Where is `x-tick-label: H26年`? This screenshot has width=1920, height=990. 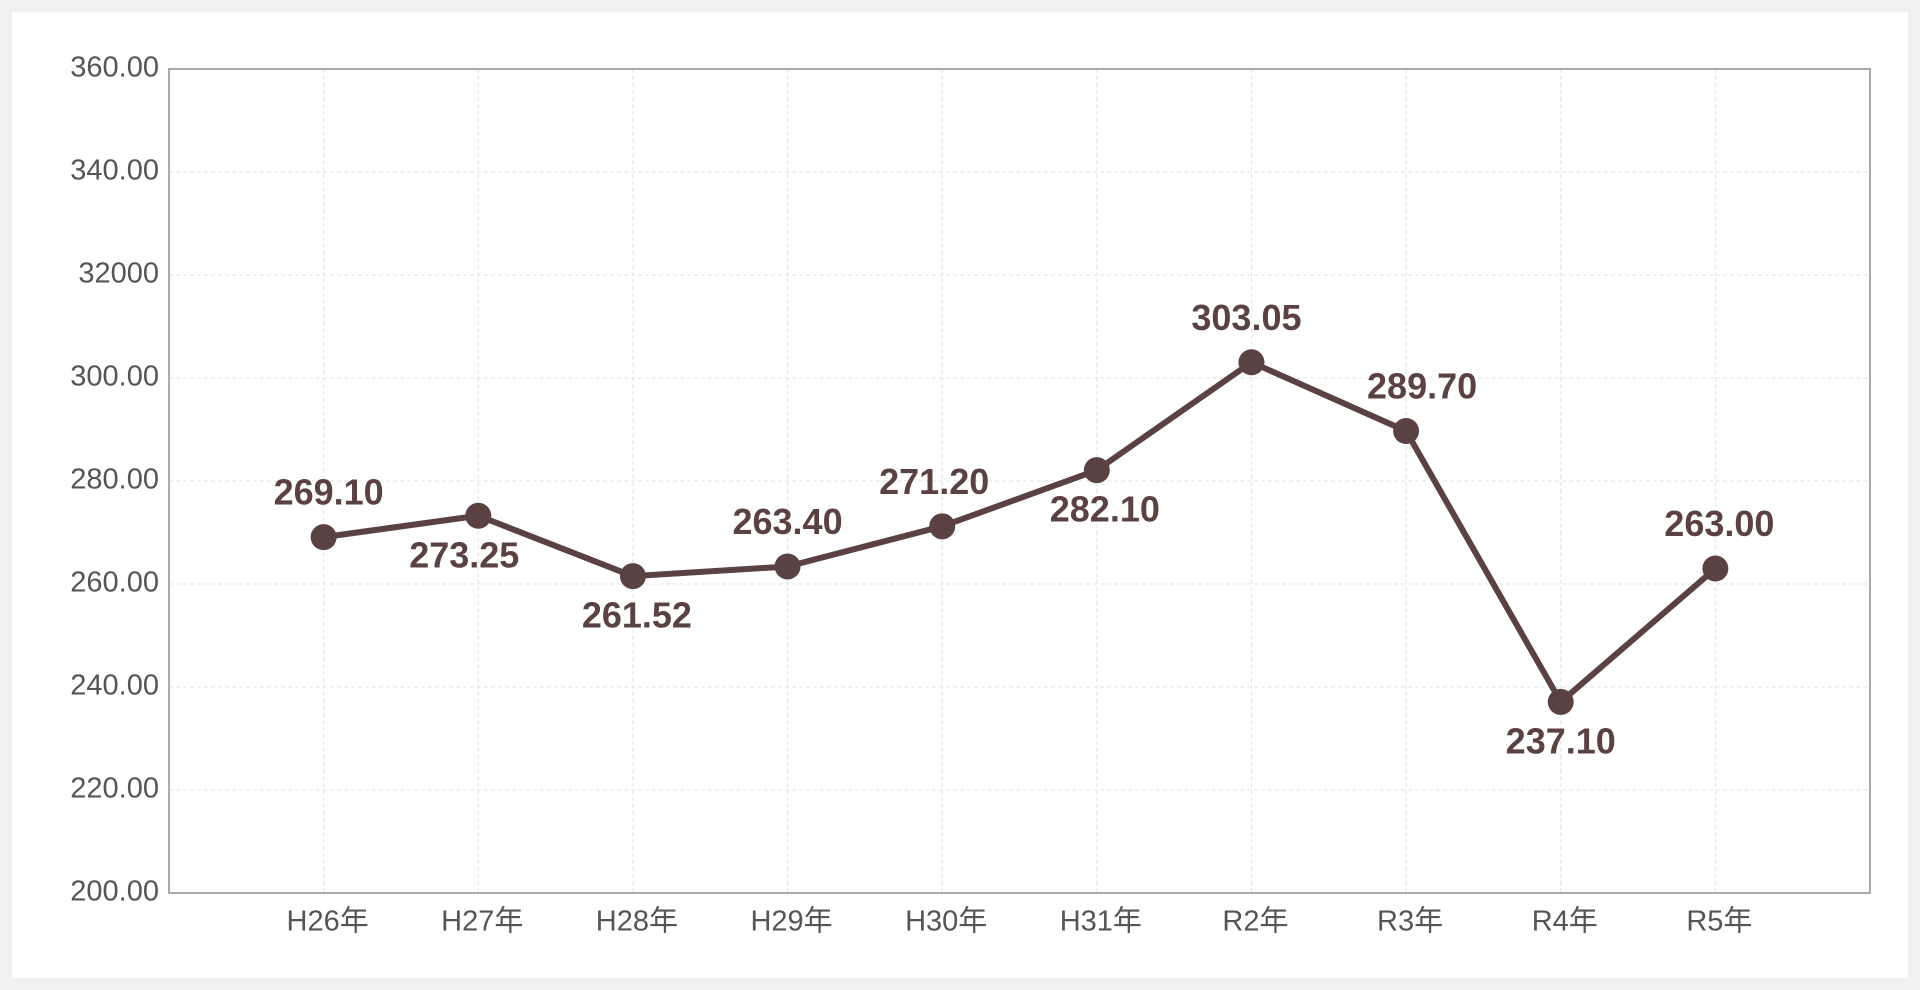 x-tick-label: H26年 is located at coordinates (328, 921).